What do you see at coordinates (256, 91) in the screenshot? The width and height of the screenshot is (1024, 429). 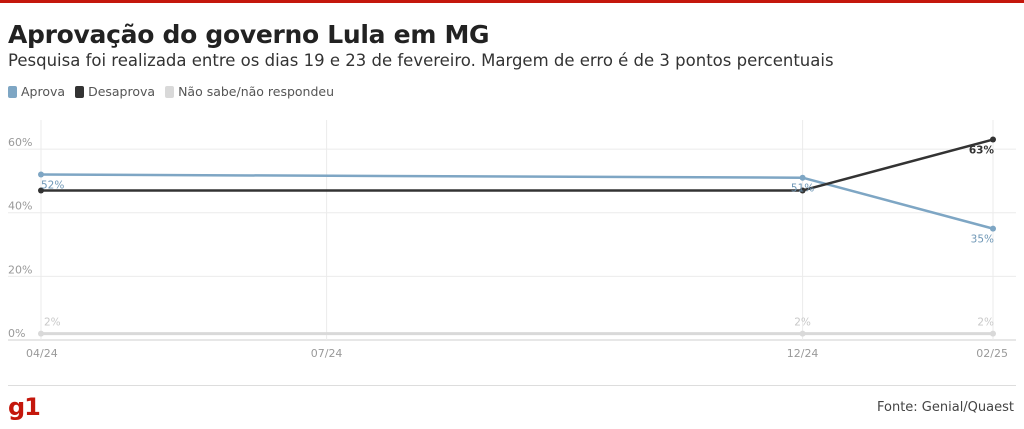 I see `legend-label-nao-sabe: Não sabe/não respondeu` at bounding box center [256, 91].